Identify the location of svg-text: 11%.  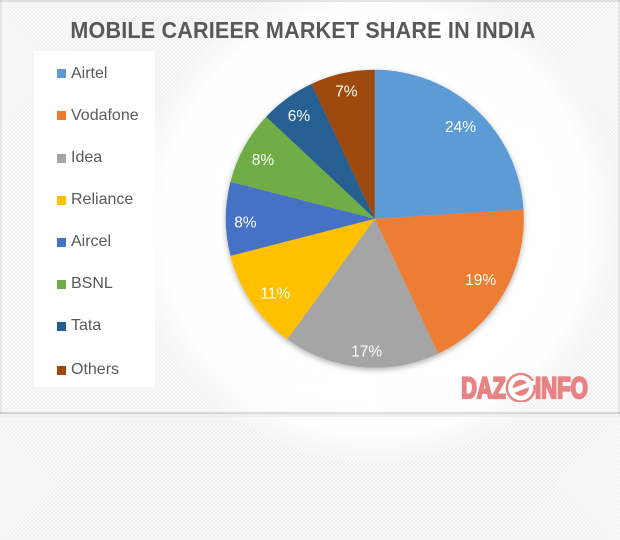
(275, 293).